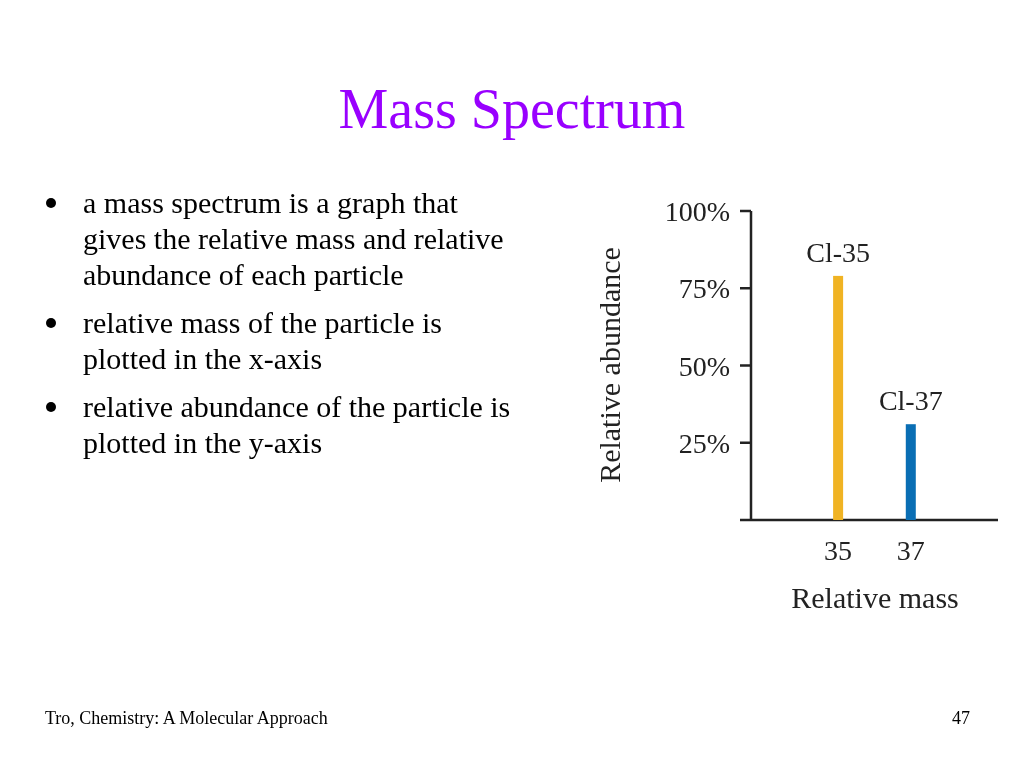 This screenshot has width=1024, height=768. I want to click on y-tick-label: 50%, so click(704, 366).